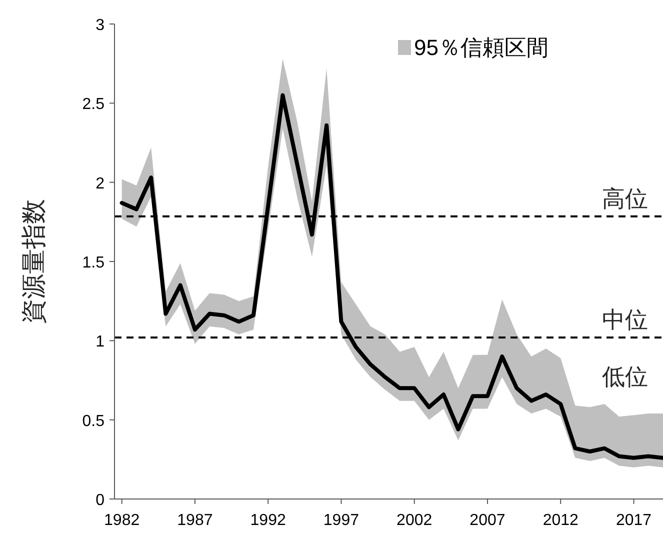 The width and height of the screenshot is (663, 540). What do you see at coordinates (625, 198) in the screenshot?
I see `ref-line-label: 高位` at bounding box center [625, 198].